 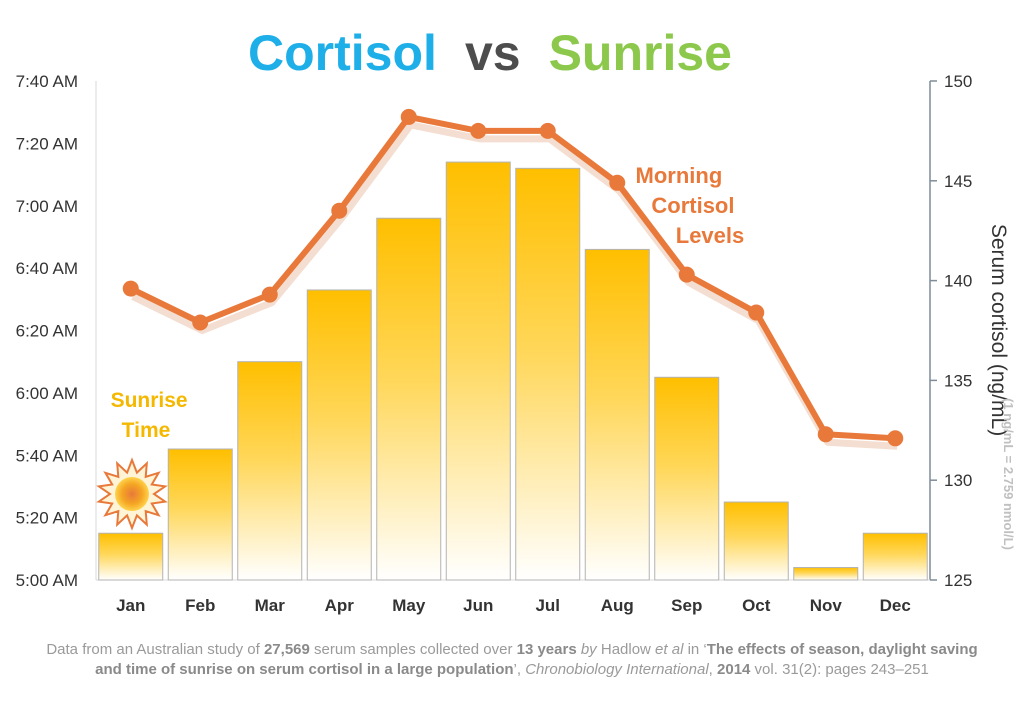 I want to click on right-tick-label: 135, so click(x=958, y=380).